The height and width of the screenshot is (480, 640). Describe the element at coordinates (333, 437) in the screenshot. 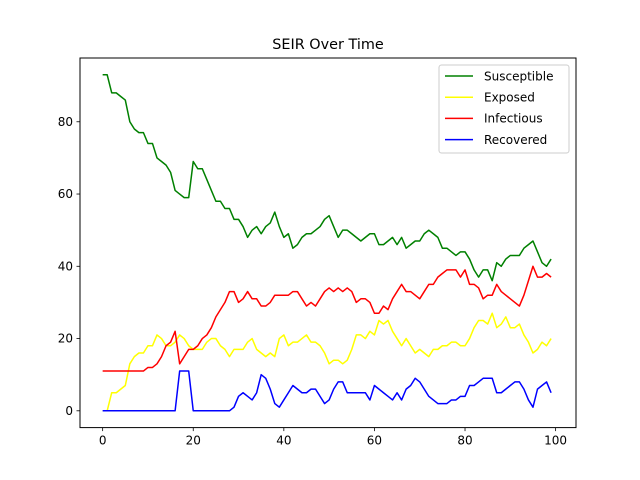

I see `x-axis: 0 20 40 60 80 100` at that location.